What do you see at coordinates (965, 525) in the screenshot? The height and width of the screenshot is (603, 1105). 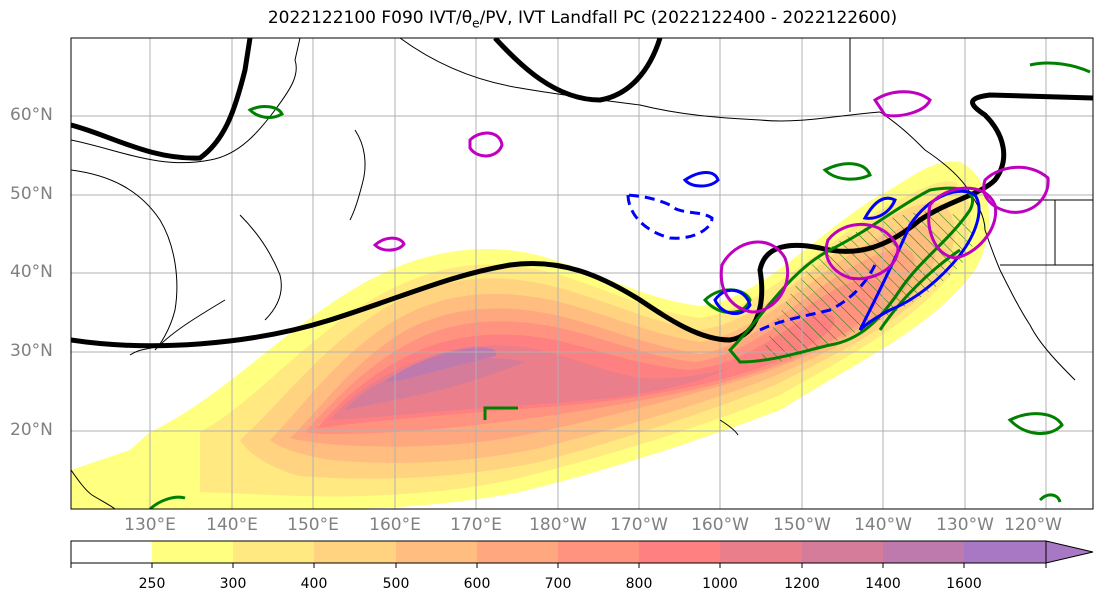 I see `lon-label: 130°W` at bounding box center [965, 525].